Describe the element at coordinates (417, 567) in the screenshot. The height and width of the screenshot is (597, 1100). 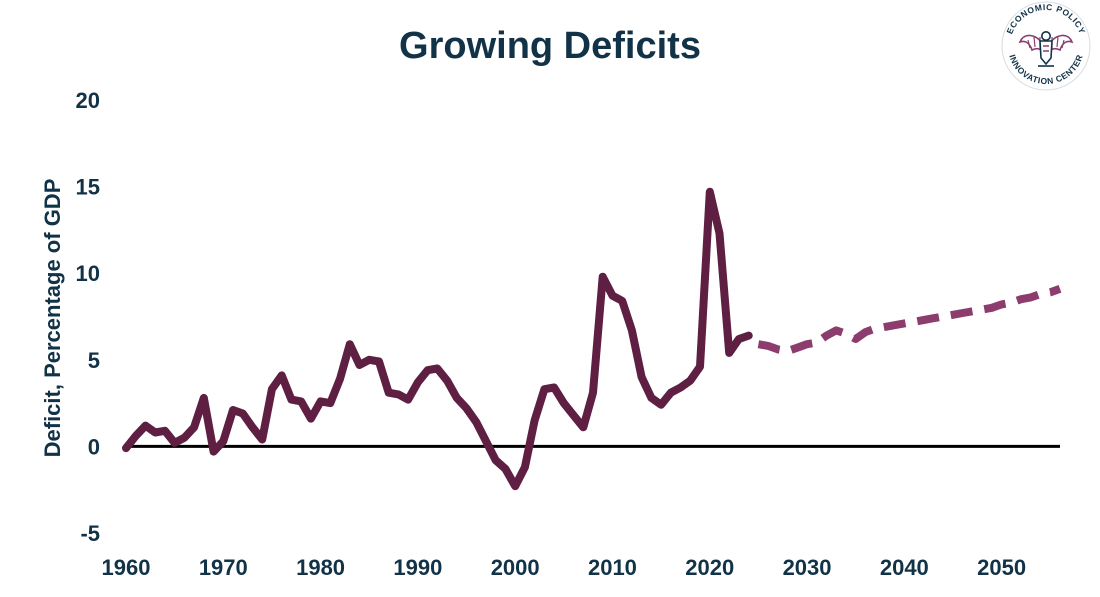
I see `x-tick-label: 1990` at that location.